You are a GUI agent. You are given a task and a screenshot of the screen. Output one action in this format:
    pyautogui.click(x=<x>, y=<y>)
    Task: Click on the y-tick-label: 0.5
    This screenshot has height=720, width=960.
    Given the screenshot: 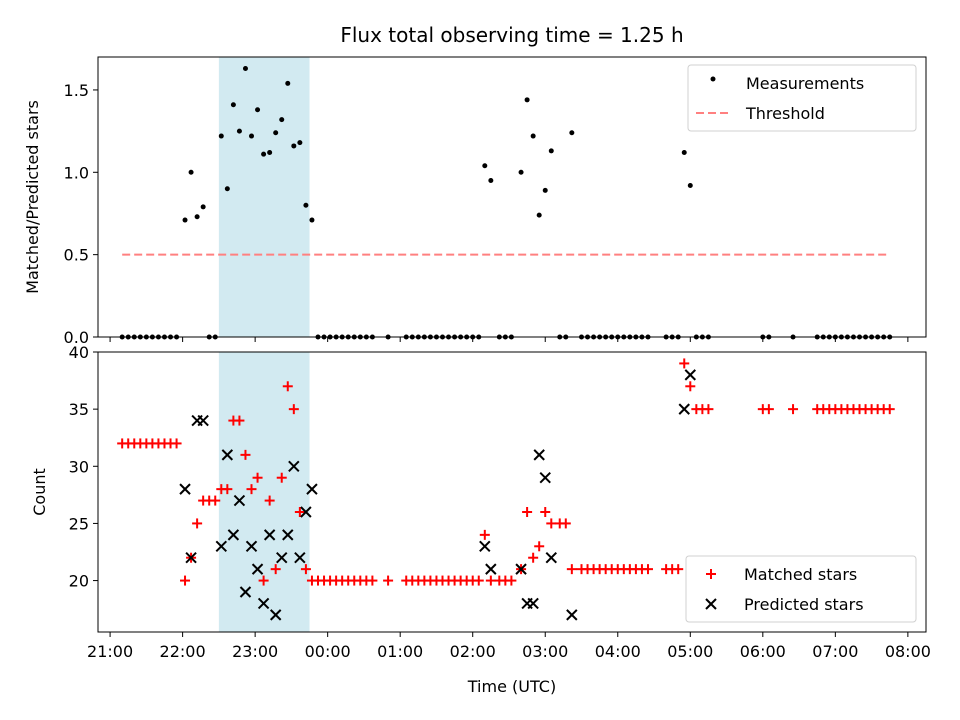 What is the action you would take?
    pyautogui.click(x=76, y=255)
    